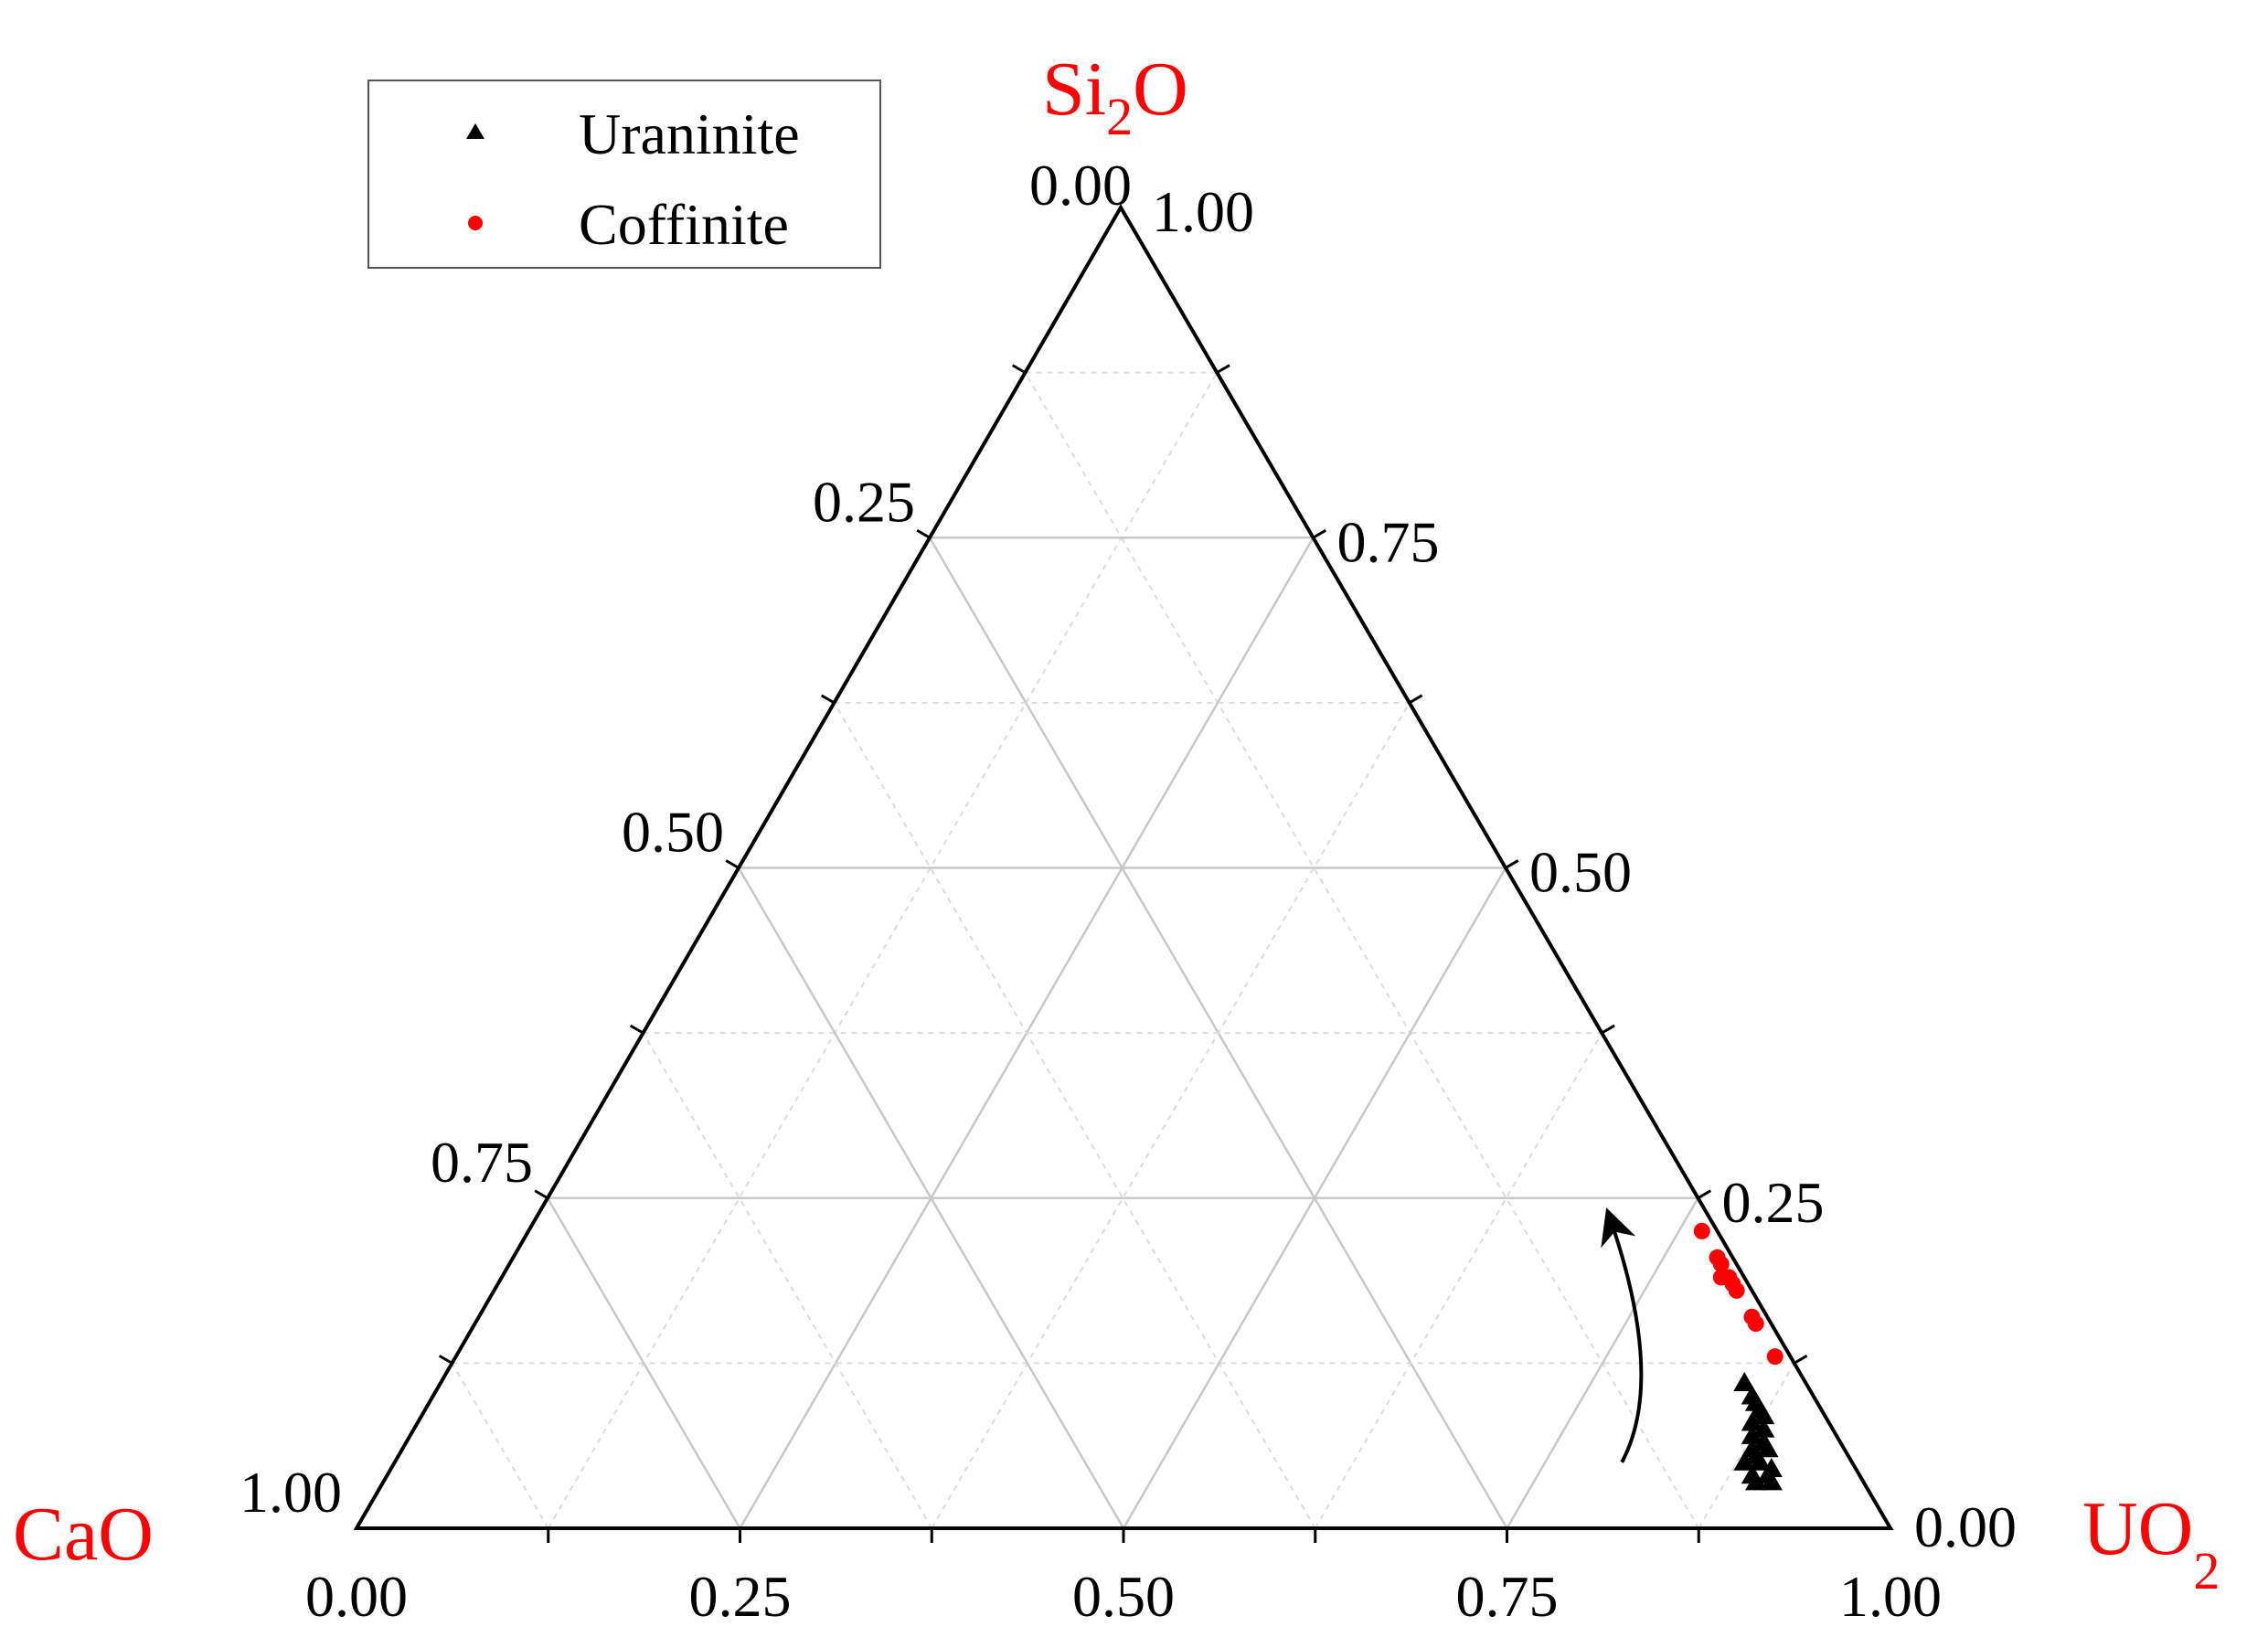 The width and height of the screenshot is (2268, 1648). I want to click on legend-box, so click(624, 174).